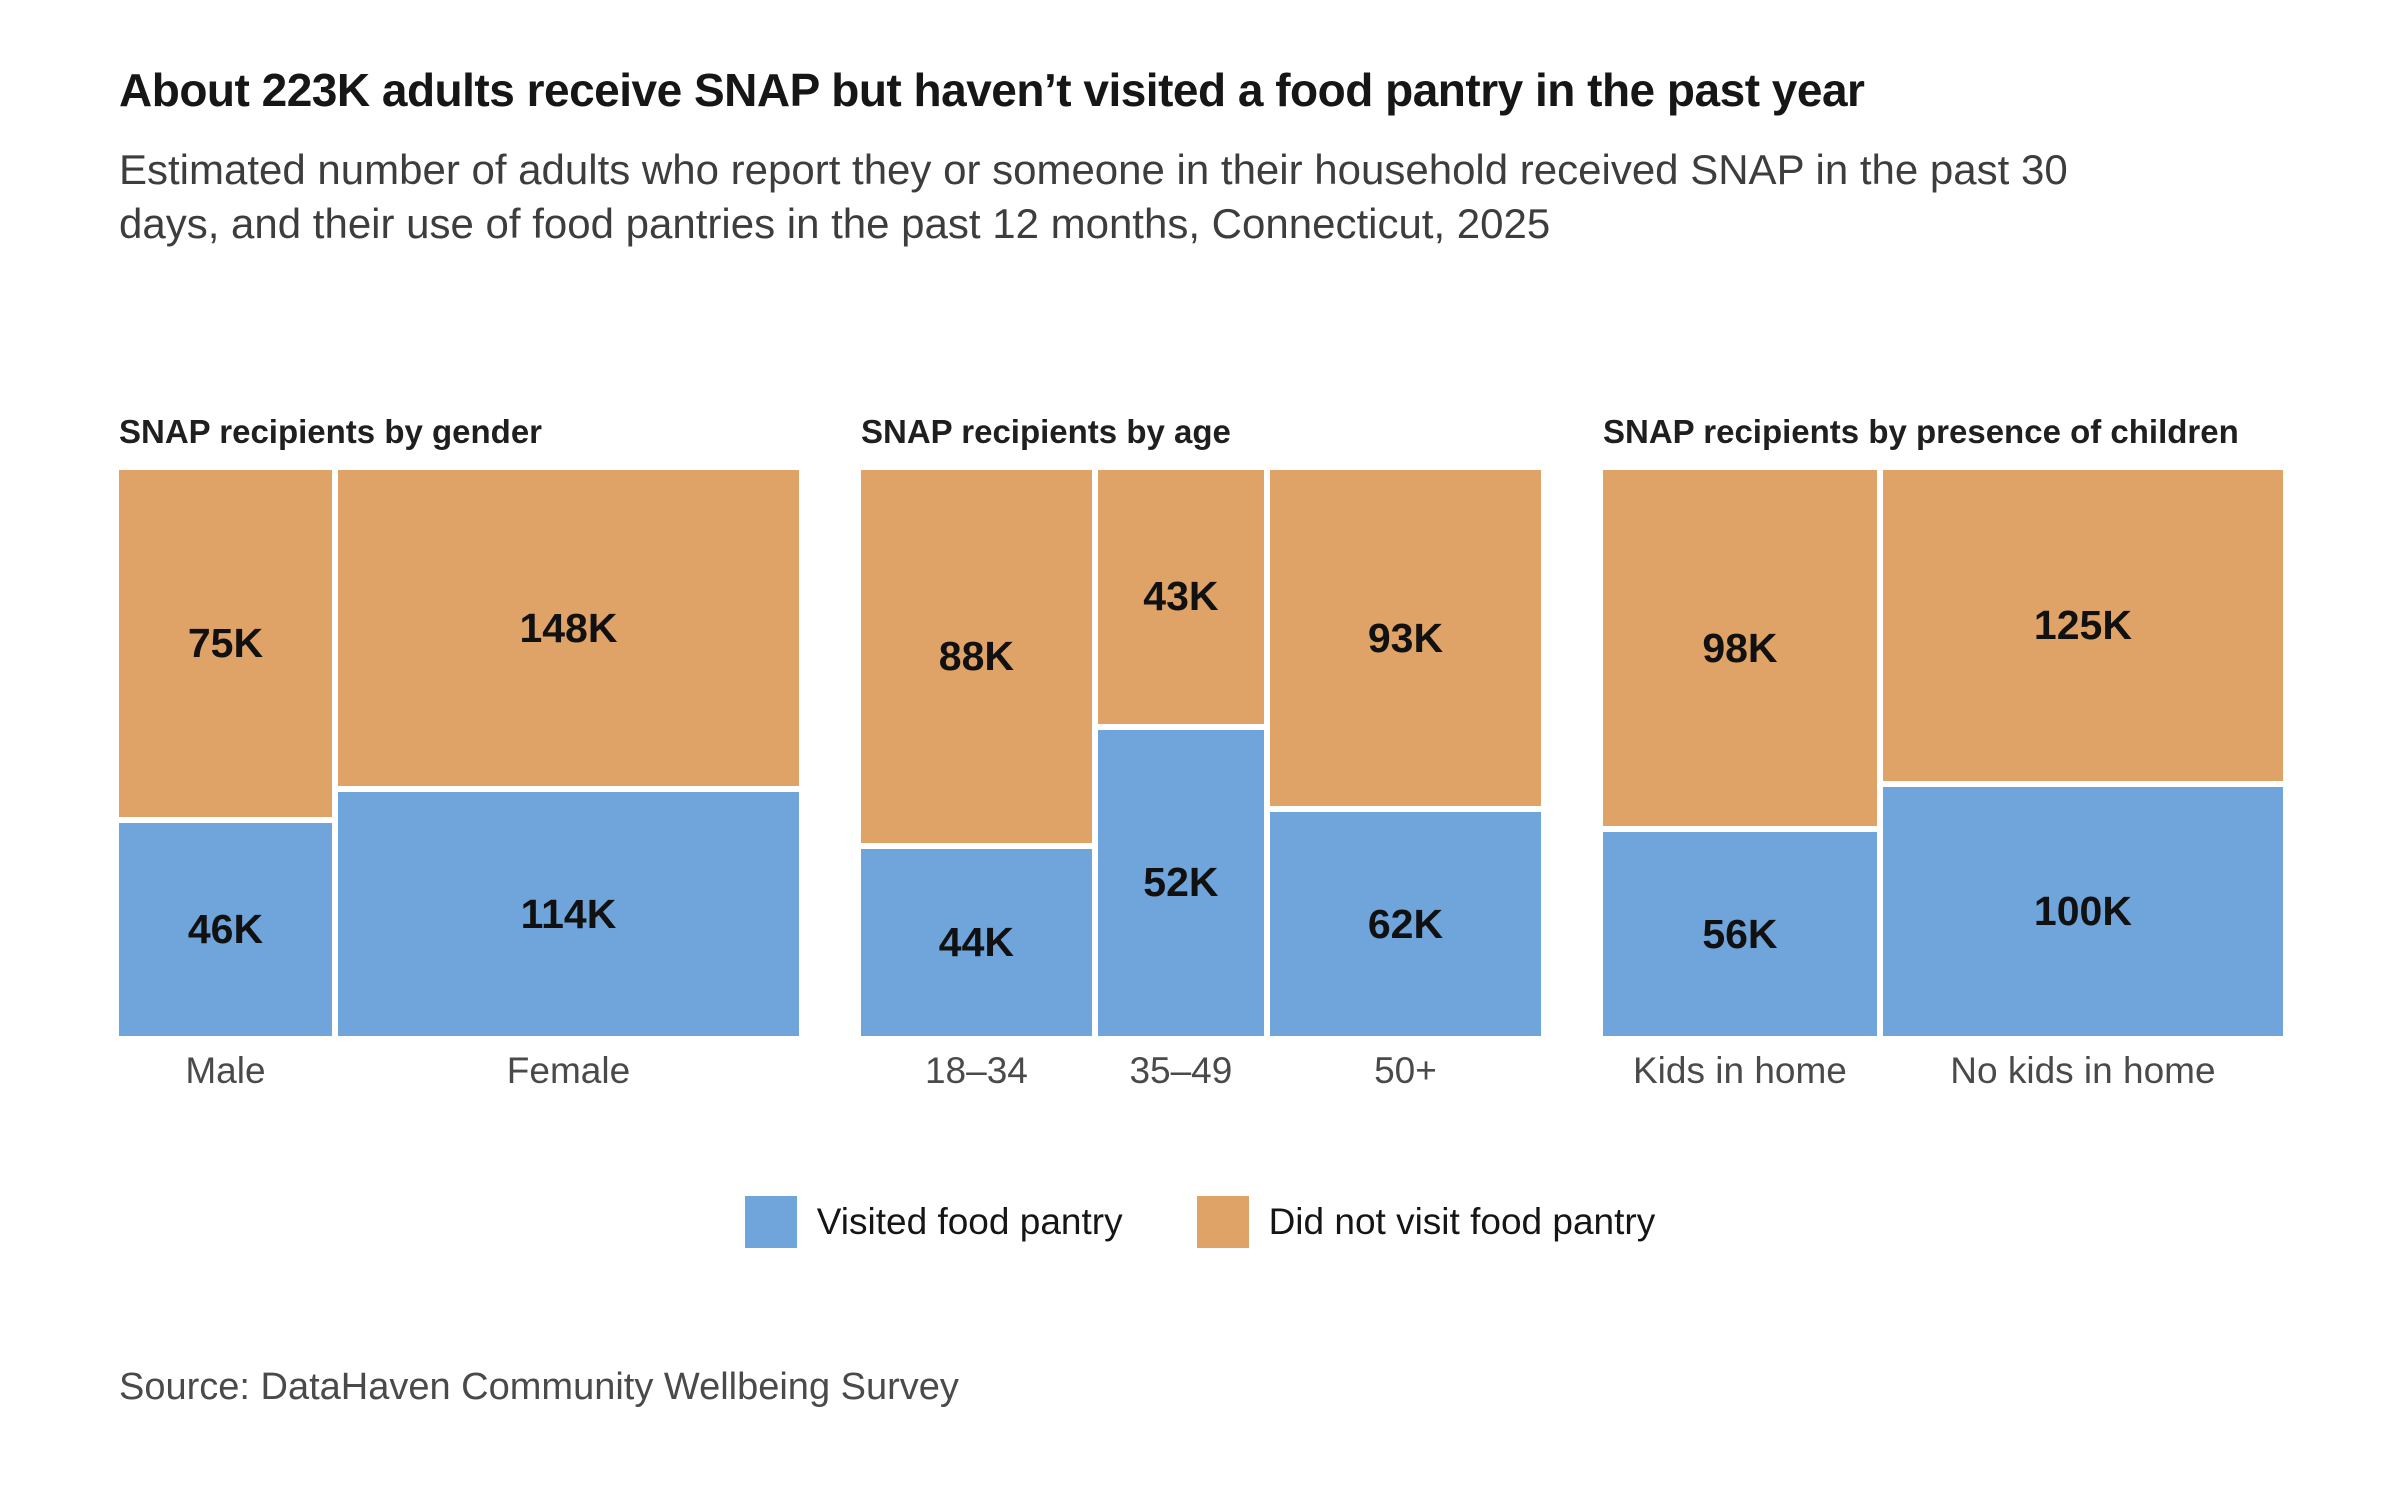 Image resolution: width=2400 pixels, height=1500 pixels. I want to click on legend-item-not-visited: Did not visit food pantry, so click(1426, 1222).